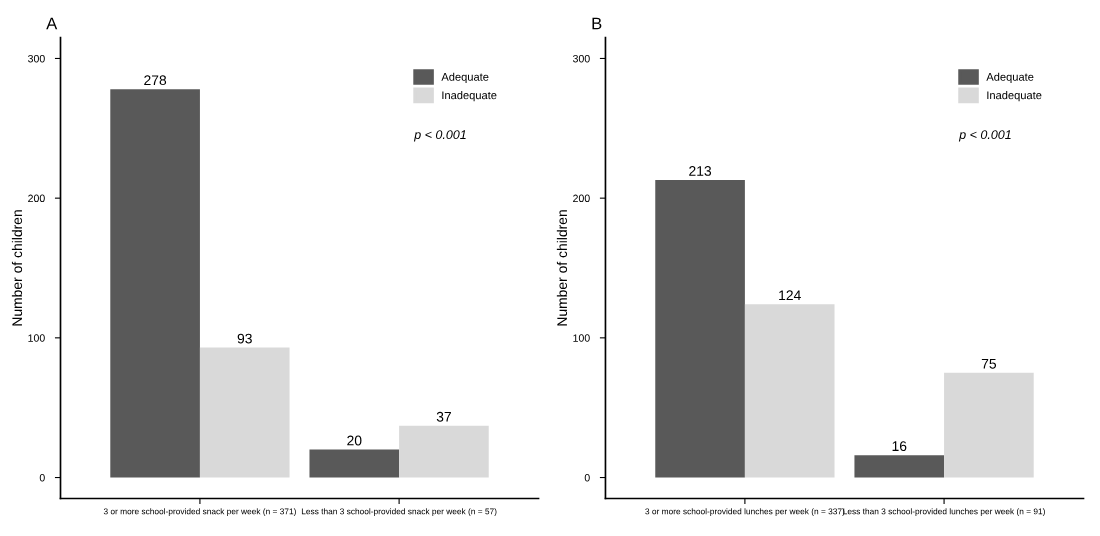  I want to click on chart-title: B, so click(597, 23).